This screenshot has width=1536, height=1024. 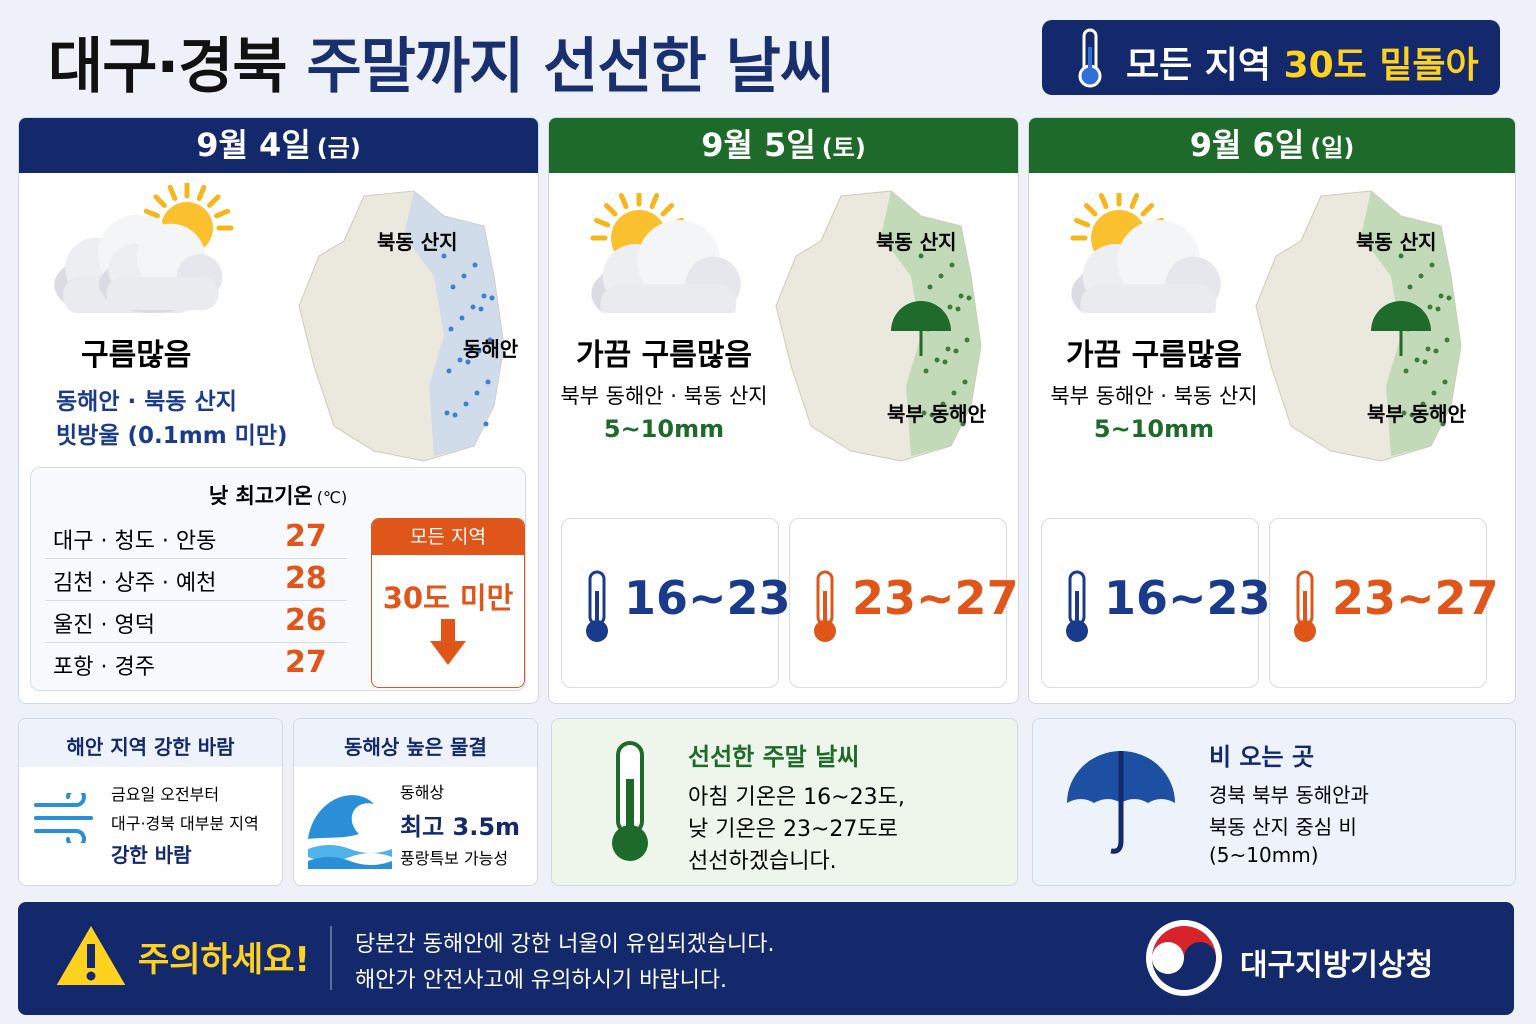 What do you see at coordinates (1262, 757) in the screenshot?
I see `card-title: 비 오는 곳` at bounding box center [1262, 757].